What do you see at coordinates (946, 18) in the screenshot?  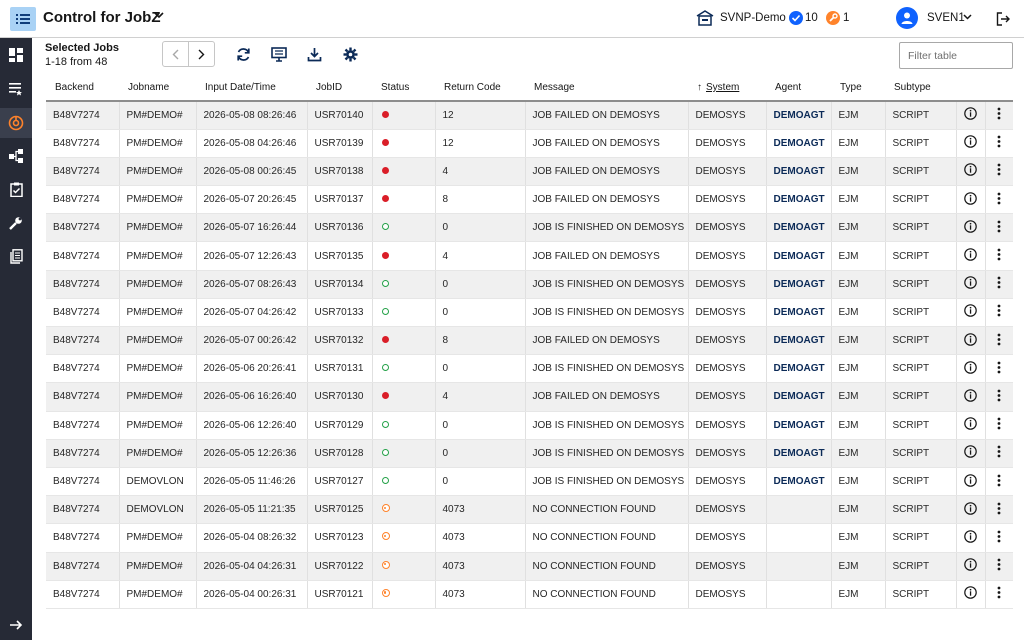 I see `user-name: SVEN1` at bounding box center [946, 18].